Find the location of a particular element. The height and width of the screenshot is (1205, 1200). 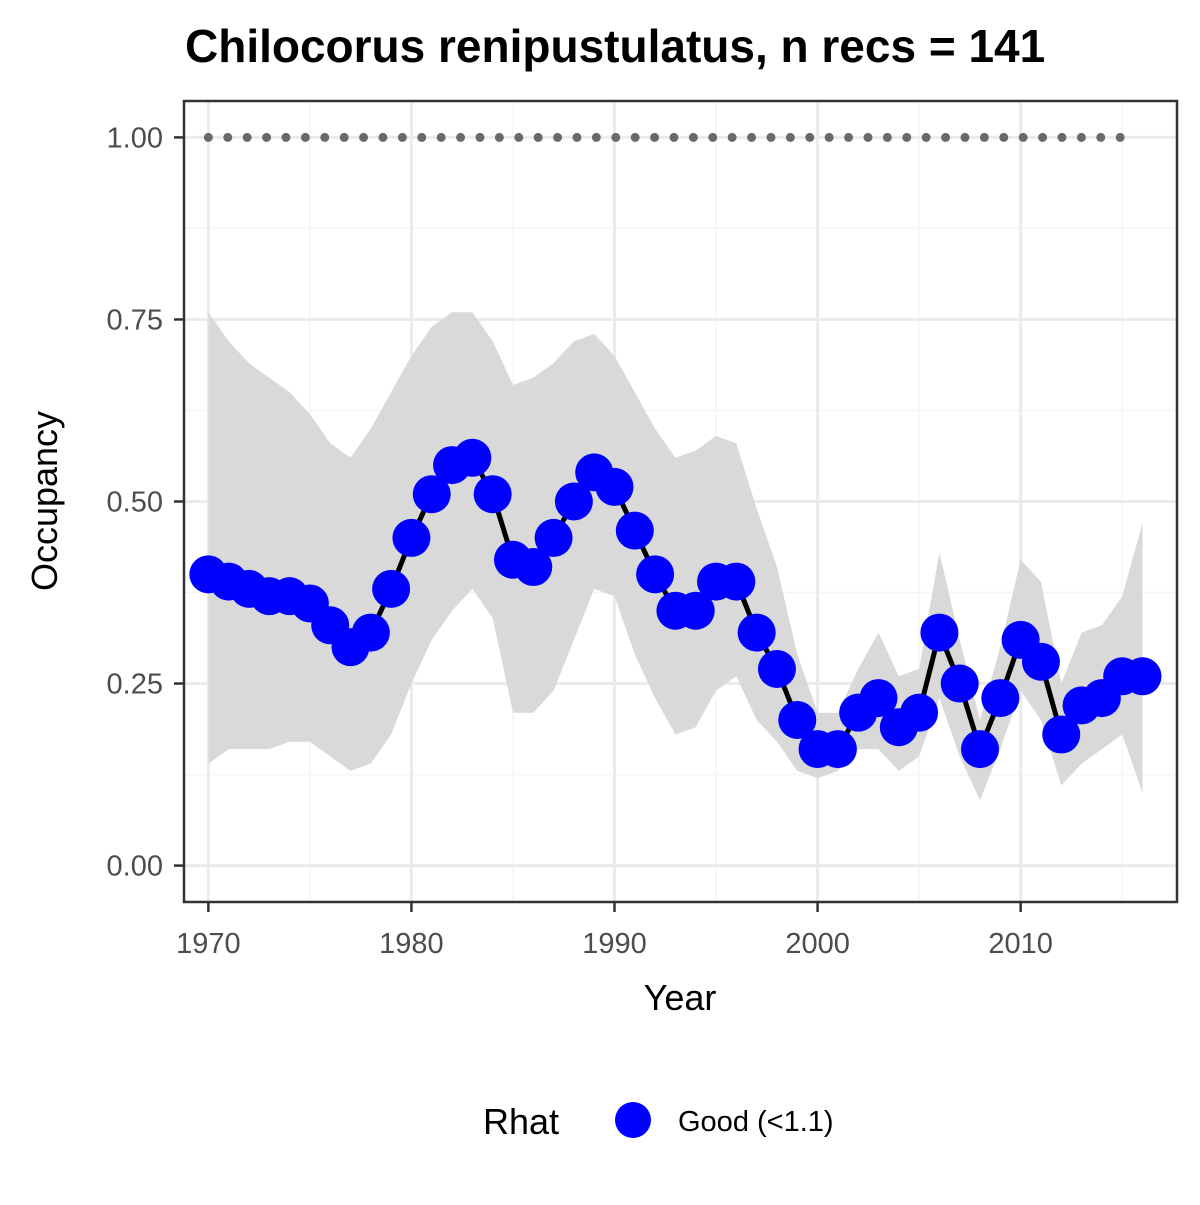

legend-label-good: Good (<1.1) is located at coordinates (756, 1122).